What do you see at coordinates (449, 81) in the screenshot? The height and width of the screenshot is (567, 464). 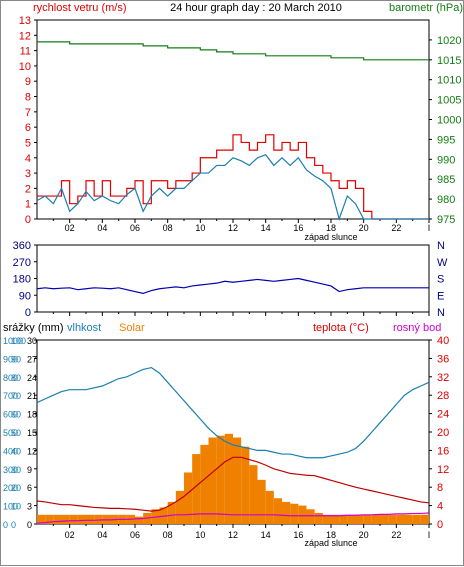 I see `baro-y-tick-label: 1010` at bounding box center [449, 81].